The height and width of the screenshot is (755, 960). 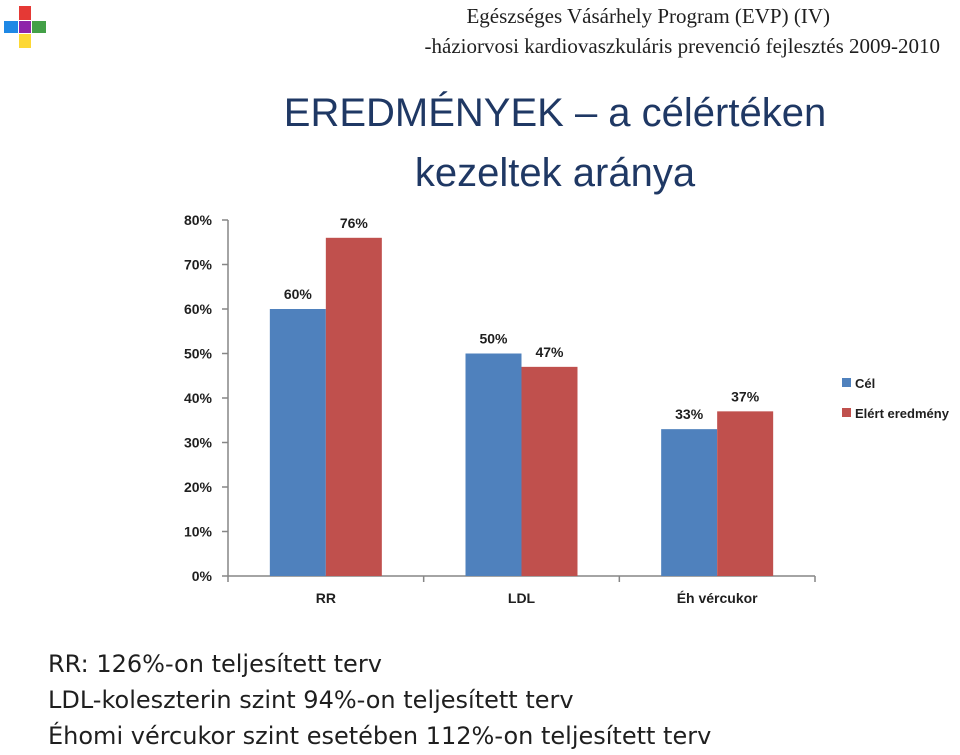 What do you see at coordinates (493, 339) in the screenshot?
I see `data-label: 50%` at bounding box center [493, 339].